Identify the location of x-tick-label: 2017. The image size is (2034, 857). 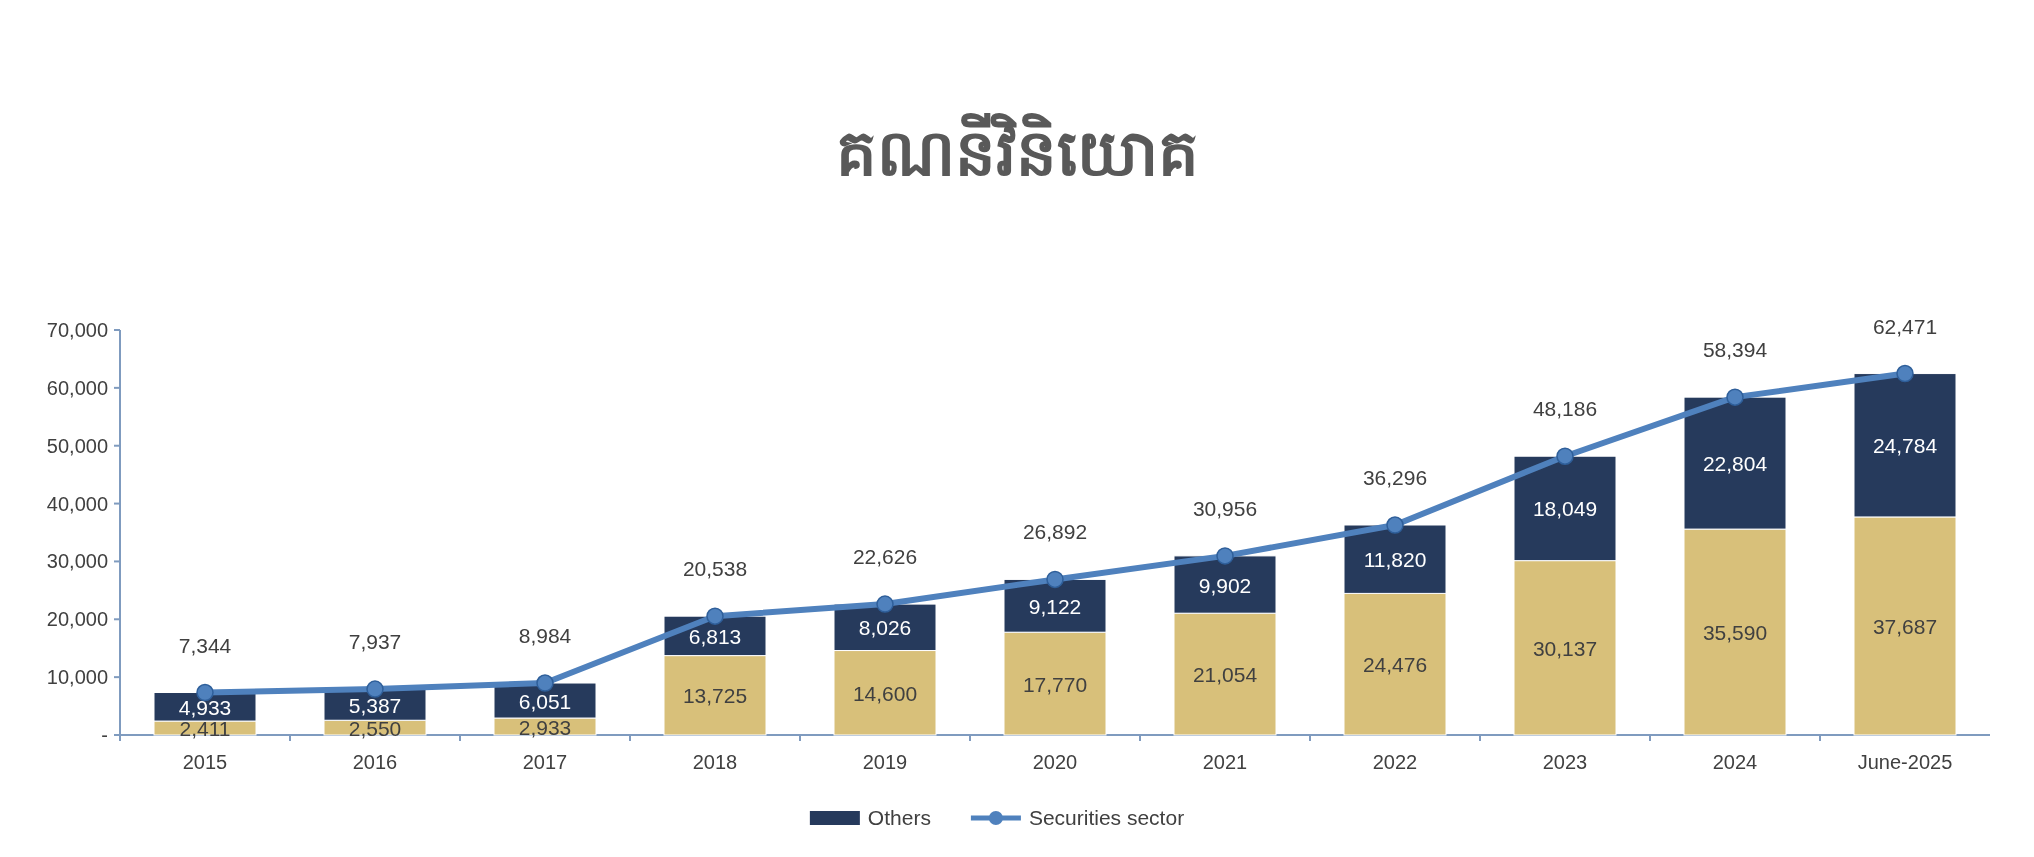
(545, 762).